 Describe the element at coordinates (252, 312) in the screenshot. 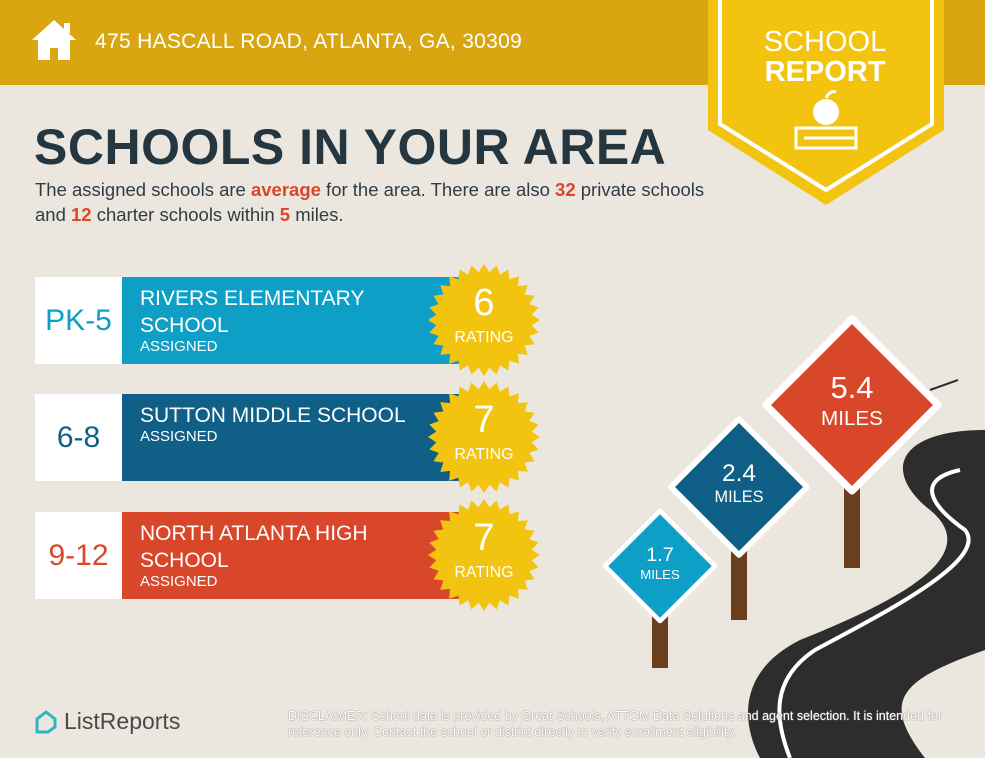

I see `school-name: RIVERS ELEMENTARY SCHOOL` at that location.